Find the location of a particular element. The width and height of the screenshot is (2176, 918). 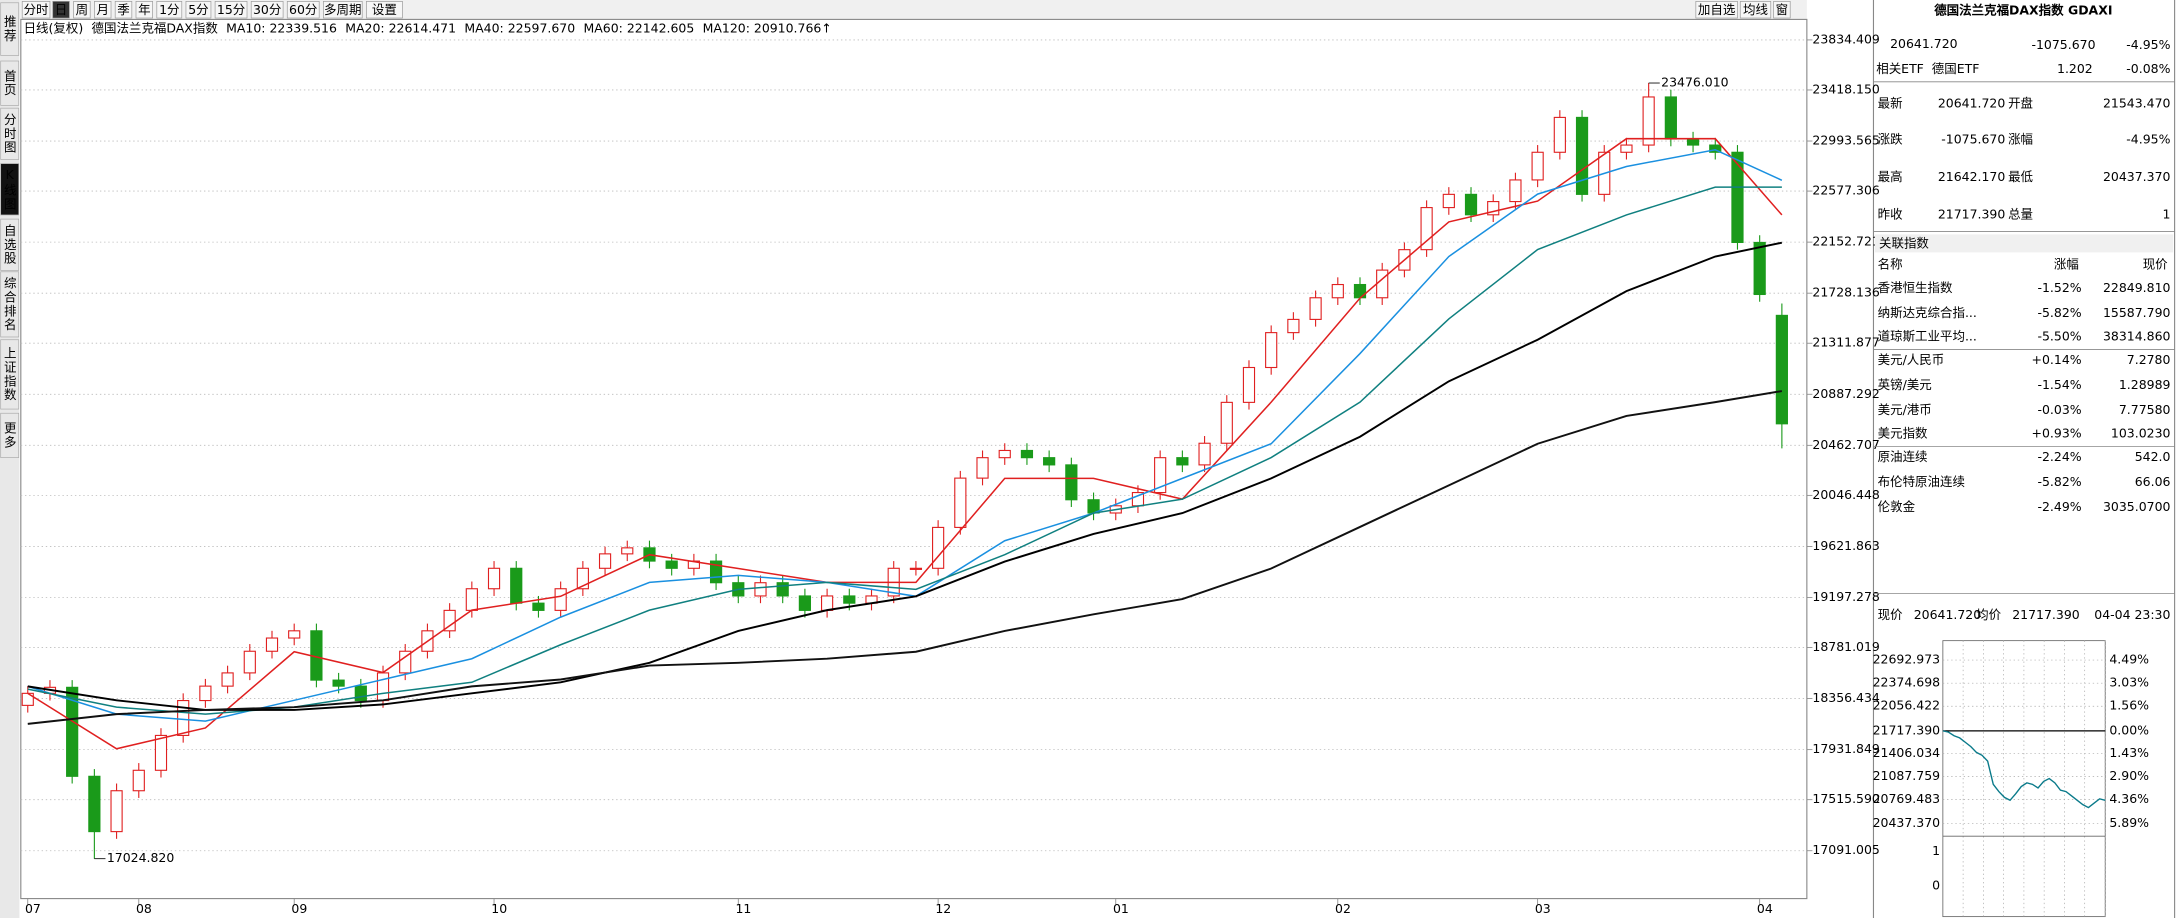

period-label: 年 is located at coordinates (144, 9).